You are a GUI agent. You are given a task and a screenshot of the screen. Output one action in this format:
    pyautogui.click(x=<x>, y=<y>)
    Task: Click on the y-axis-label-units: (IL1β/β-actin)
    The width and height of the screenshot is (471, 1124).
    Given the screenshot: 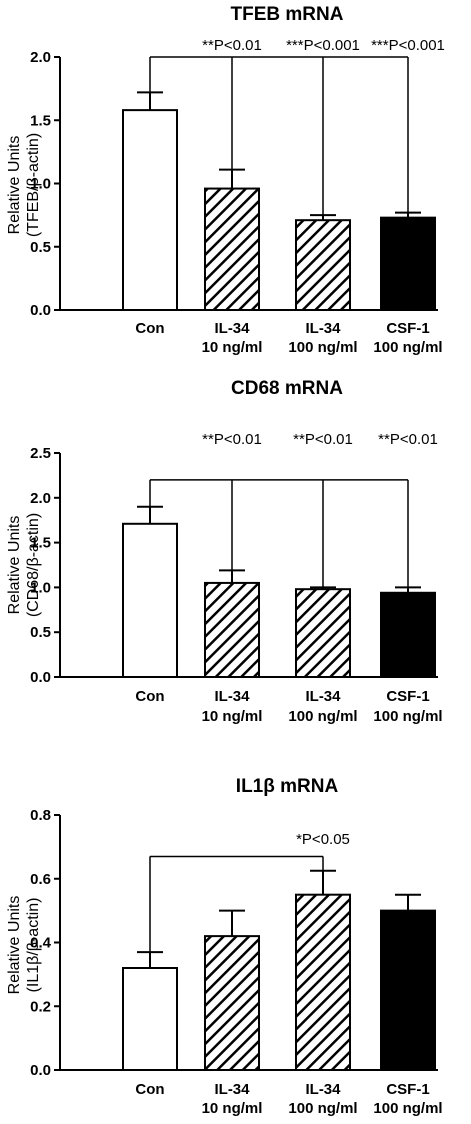 What is the action you would take?
    pyautogui.click(x=33, y=945)
    